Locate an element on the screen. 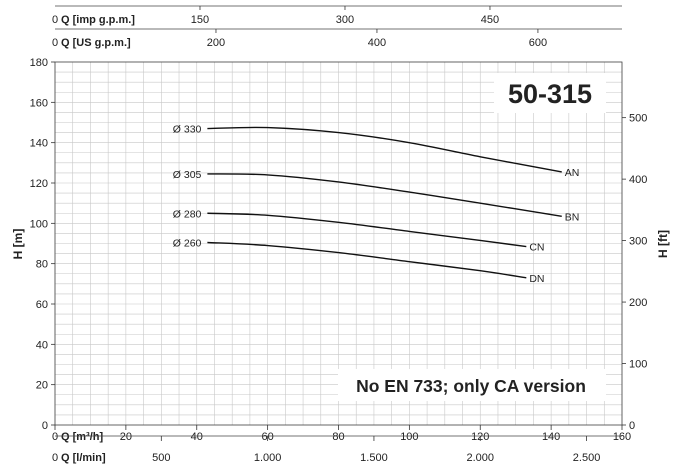  y-tick-label: 0 is located at coordinates (45, 426).